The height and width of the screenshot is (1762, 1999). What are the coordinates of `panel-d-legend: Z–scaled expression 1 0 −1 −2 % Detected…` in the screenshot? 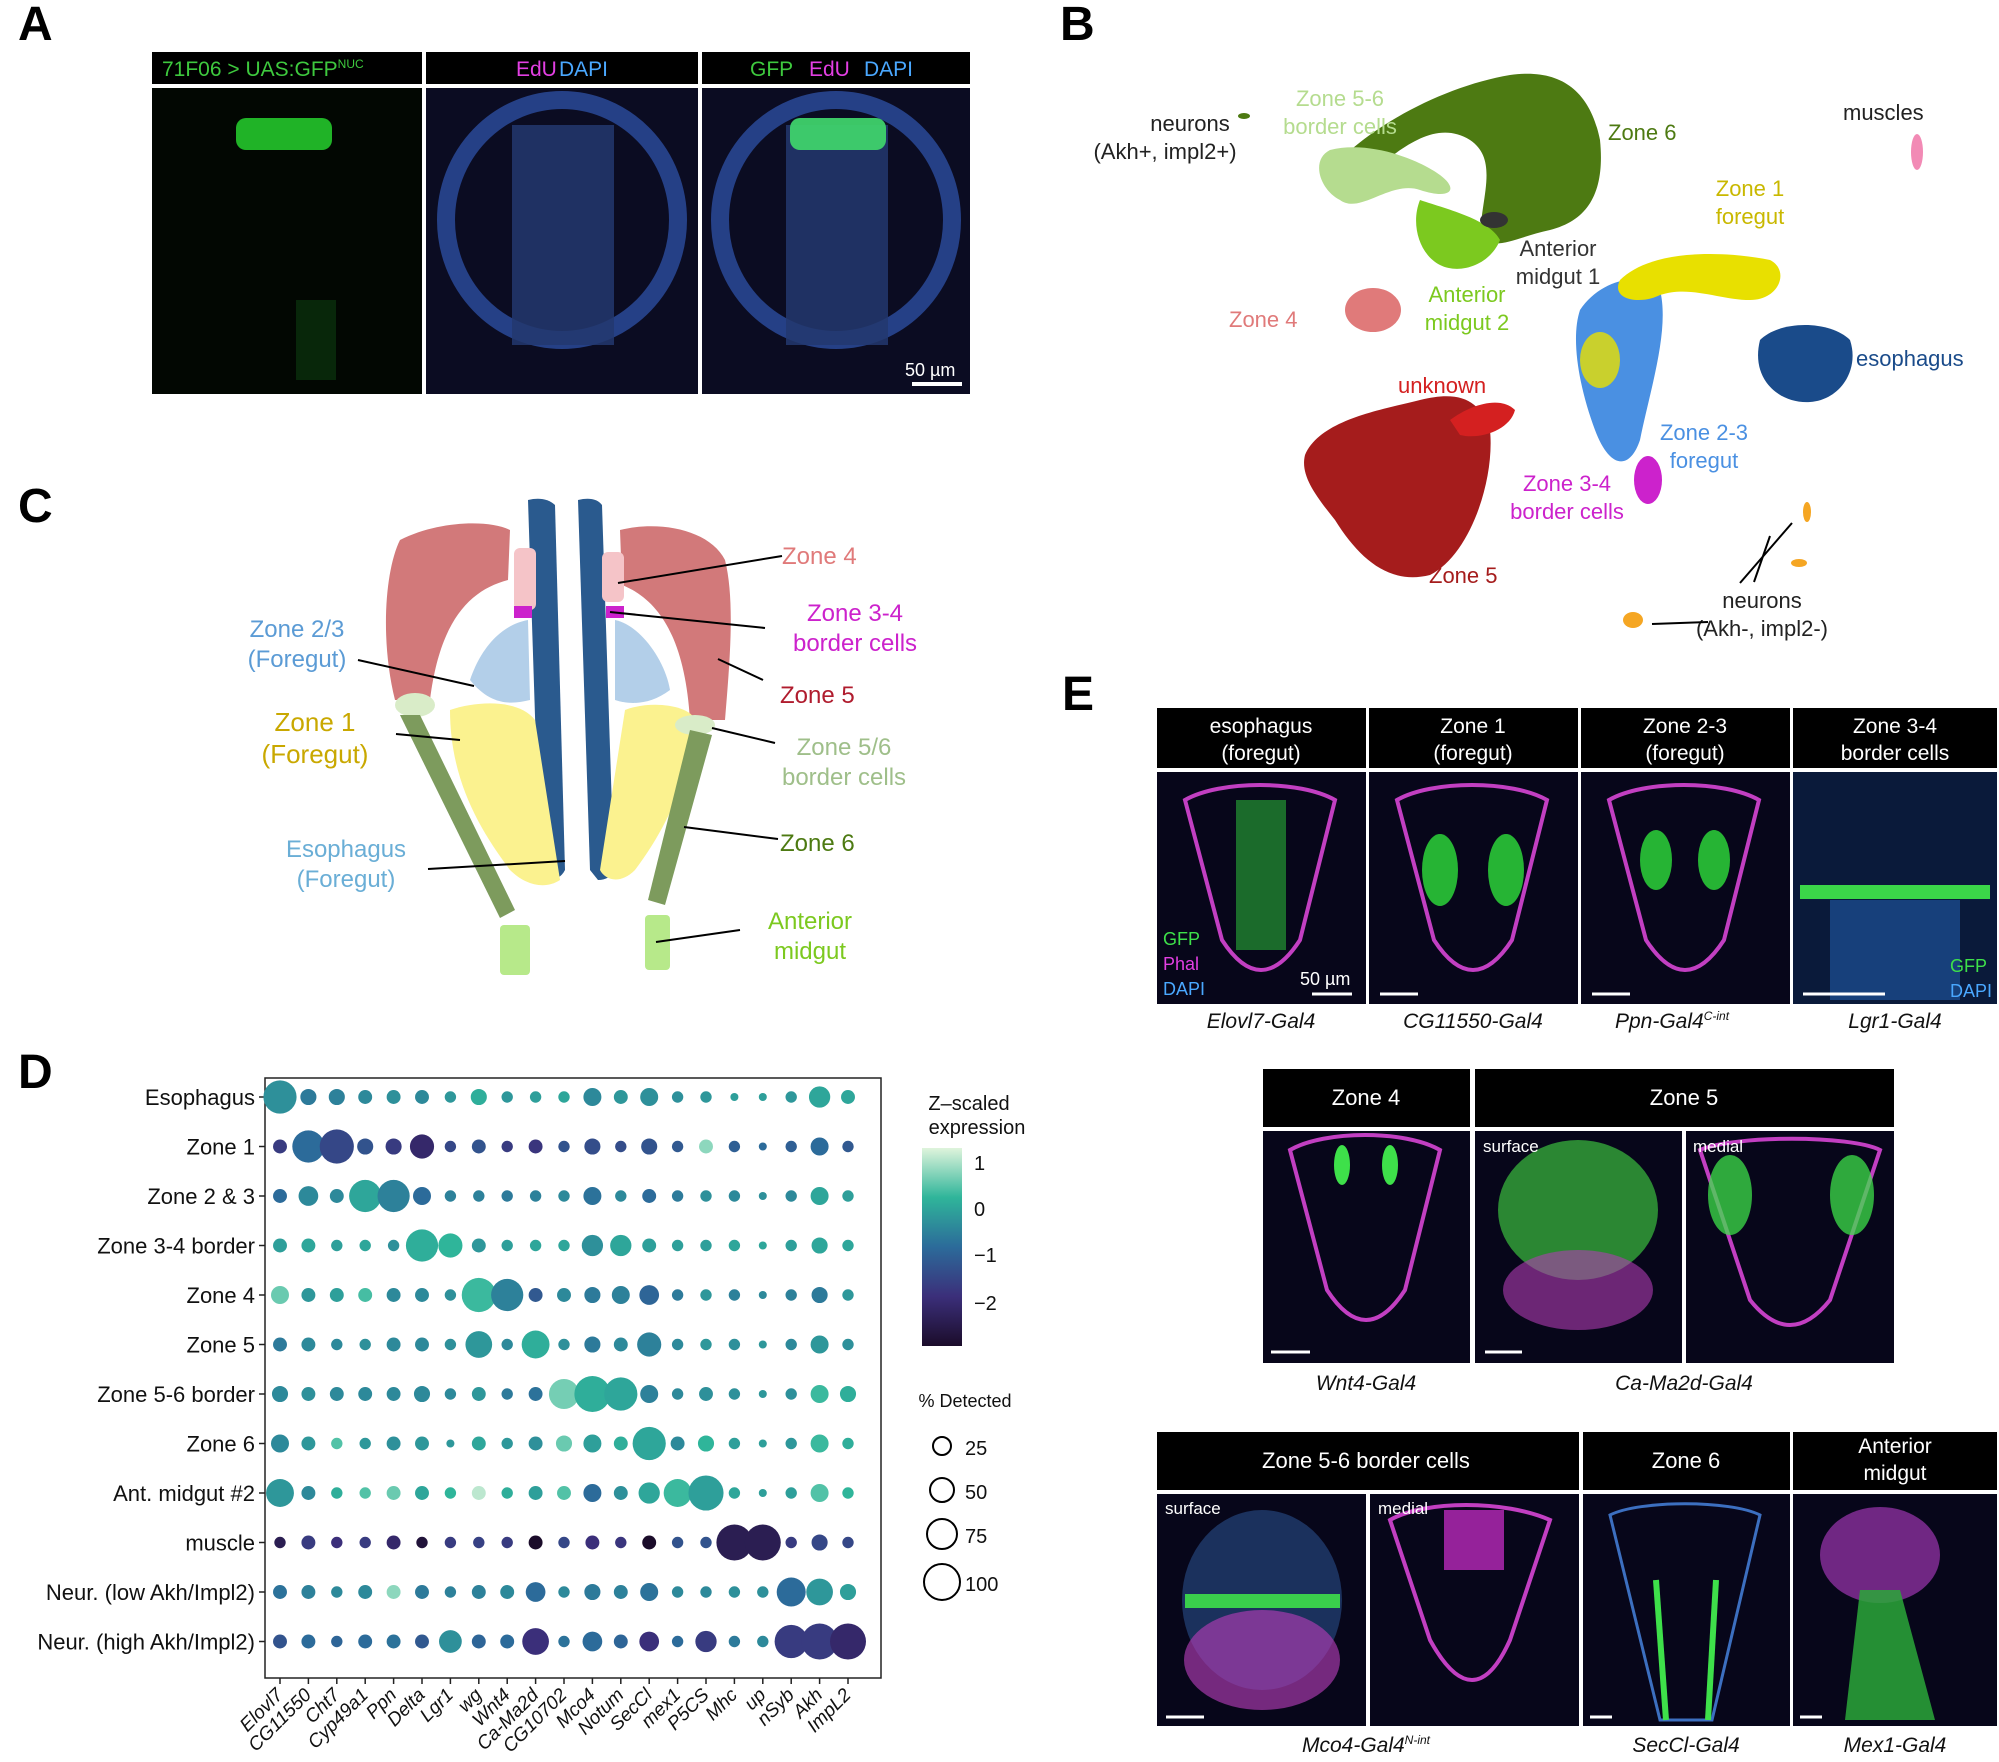 It's located at (971, 1347).